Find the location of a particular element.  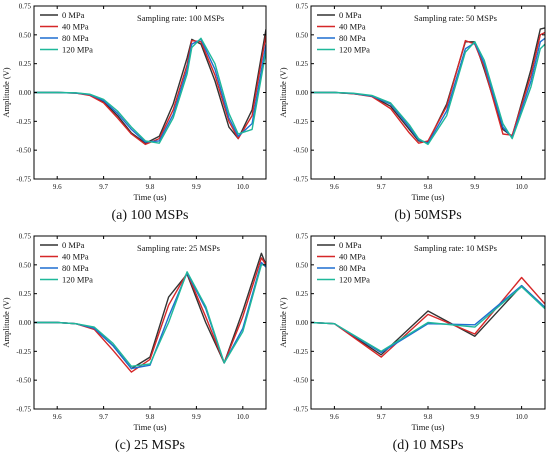

chart-title: Sampling rate: 100 MSPs is located at coordinates (180, 18).